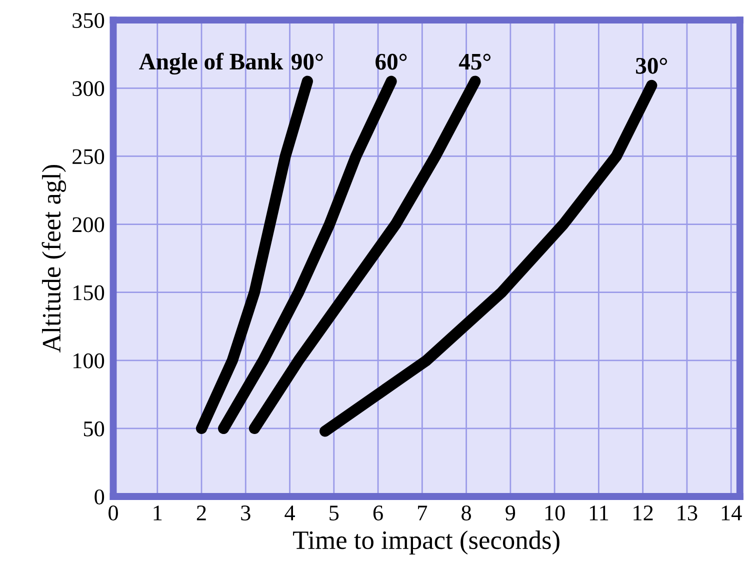 The image size is (755, 574). I want to click on x-tick-label: 0, so click(113, 512).